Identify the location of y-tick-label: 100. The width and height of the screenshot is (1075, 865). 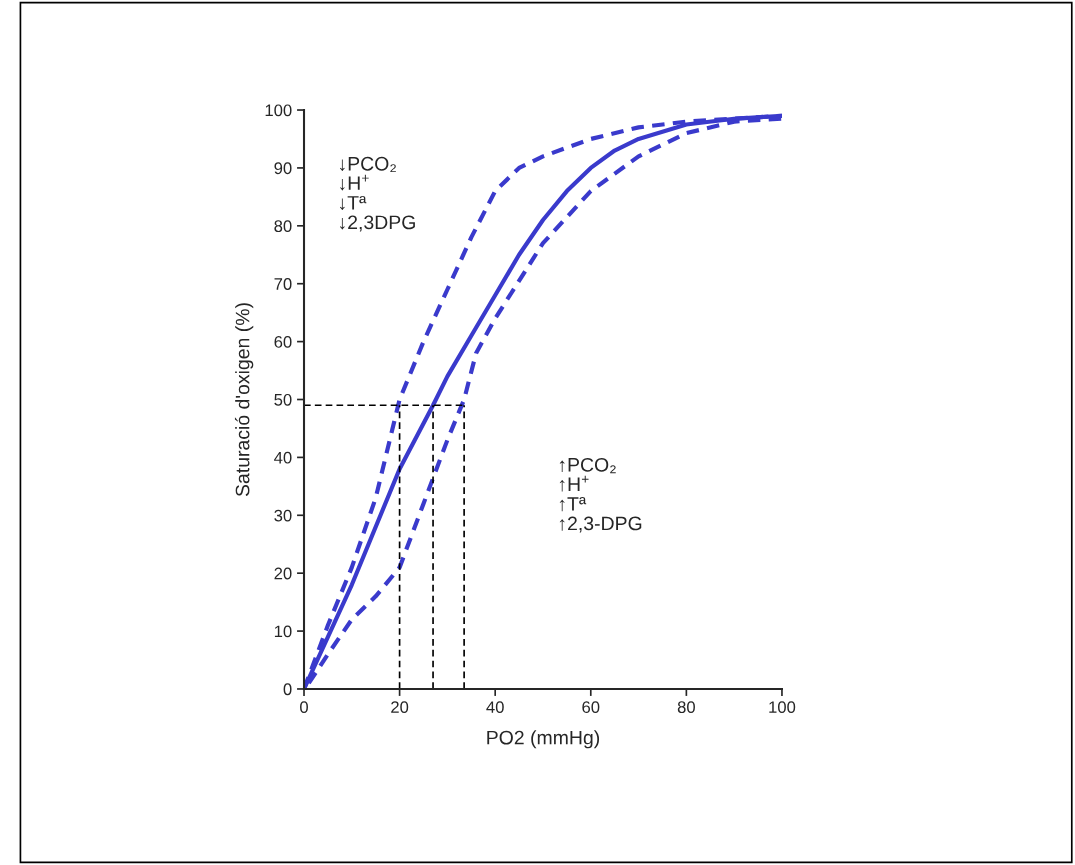
(278, 110).